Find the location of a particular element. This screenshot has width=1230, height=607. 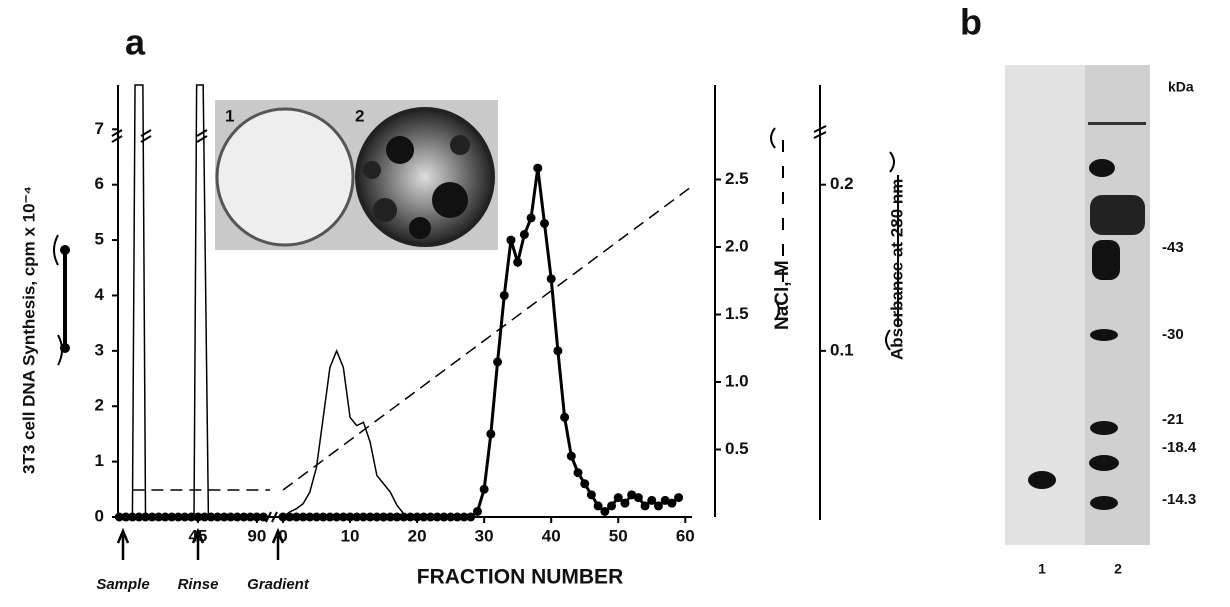

arrow-label: Rinse is located at coordinates (198, 584).